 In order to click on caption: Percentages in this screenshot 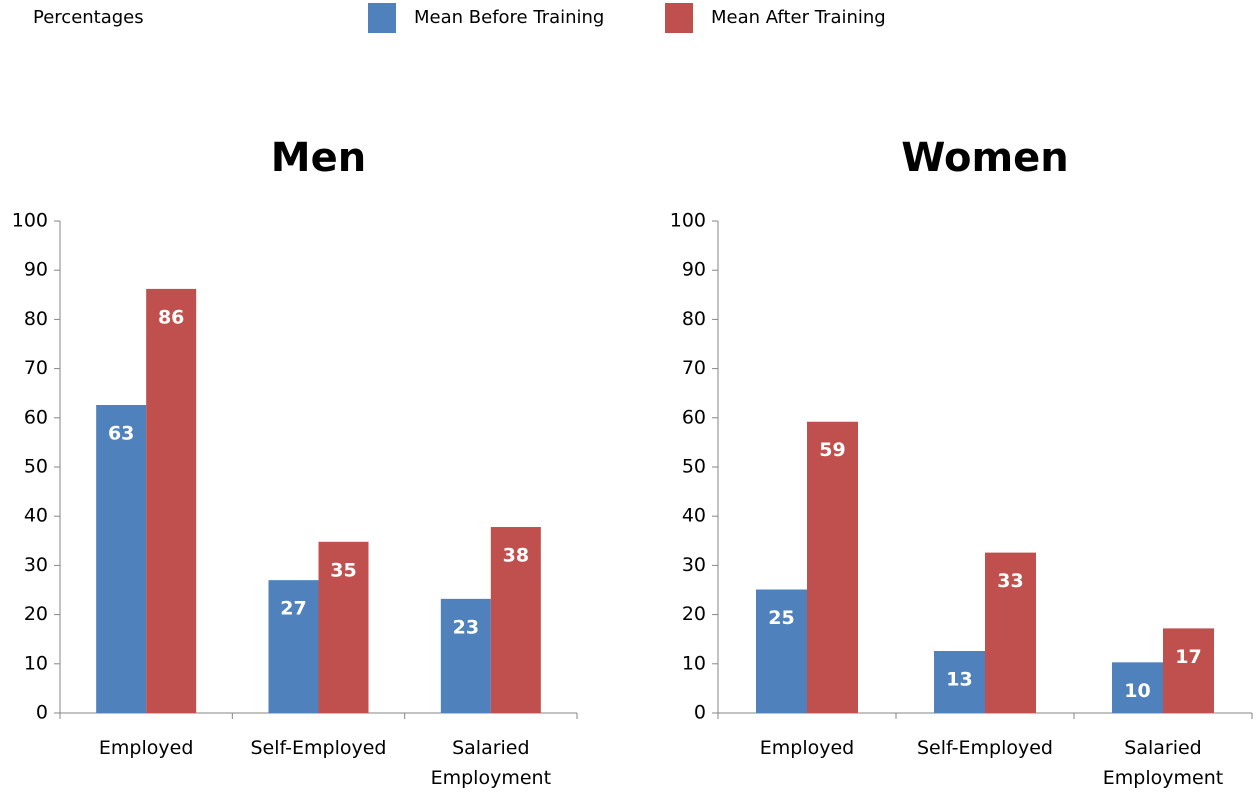, I will do `click(88, 17)`.